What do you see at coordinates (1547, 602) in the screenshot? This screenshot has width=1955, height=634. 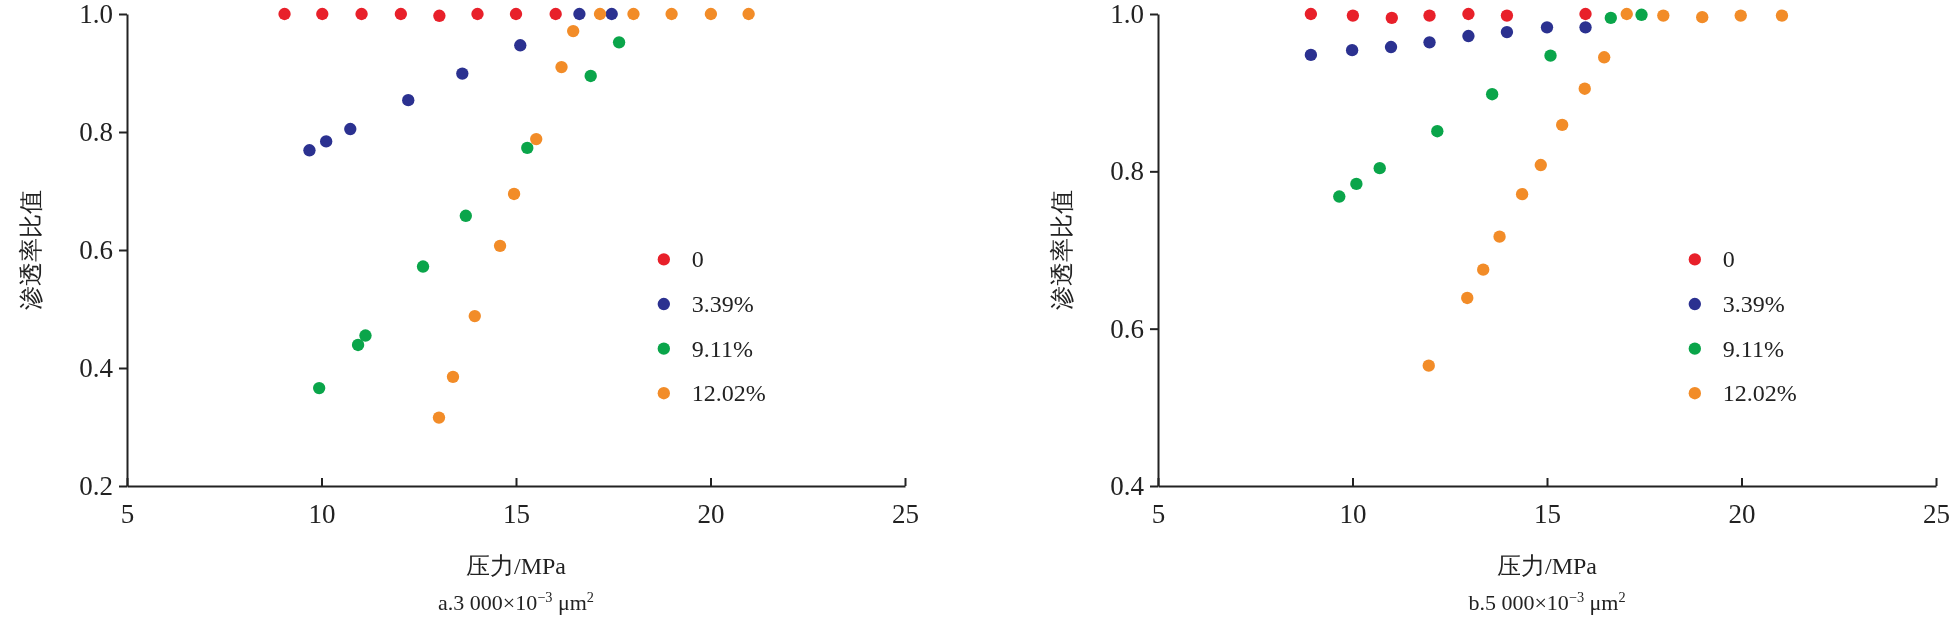 I see `text: b.5 000×10$^{−3}$ μm$^{2}$` at bounding box center [1547, 602].